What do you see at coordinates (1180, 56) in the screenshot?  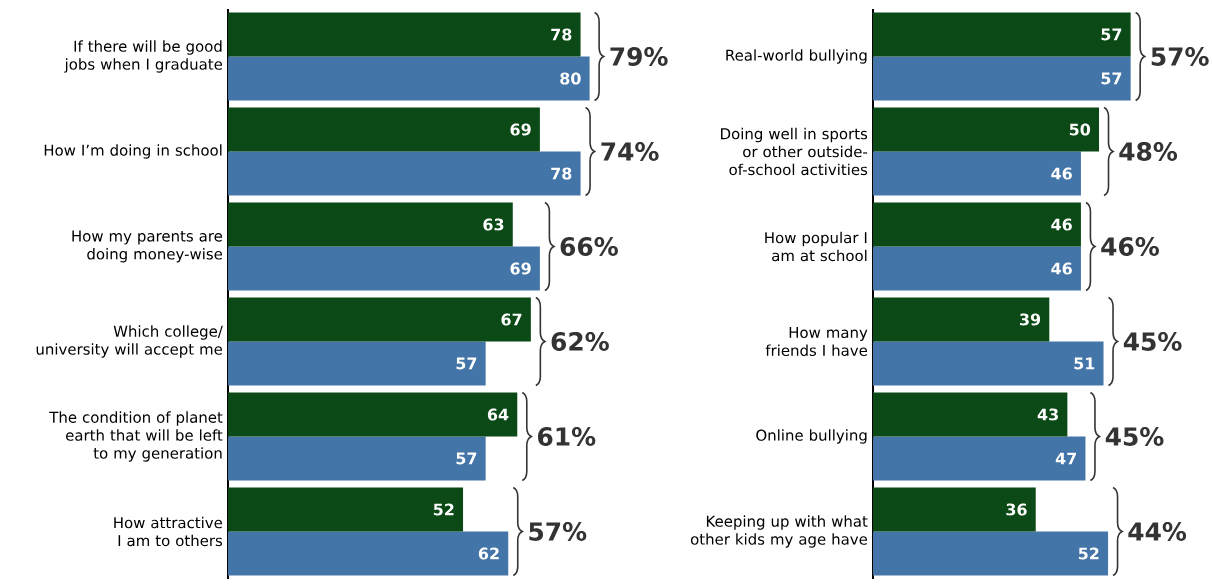 I see `text: 57%` at bounding box center [1180, 56].